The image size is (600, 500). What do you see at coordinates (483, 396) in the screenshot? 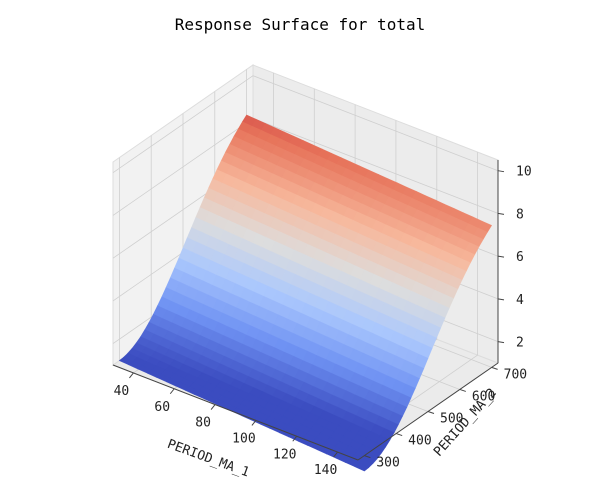
I see `y-tick-label: 600` at bounding box center [483, 396].